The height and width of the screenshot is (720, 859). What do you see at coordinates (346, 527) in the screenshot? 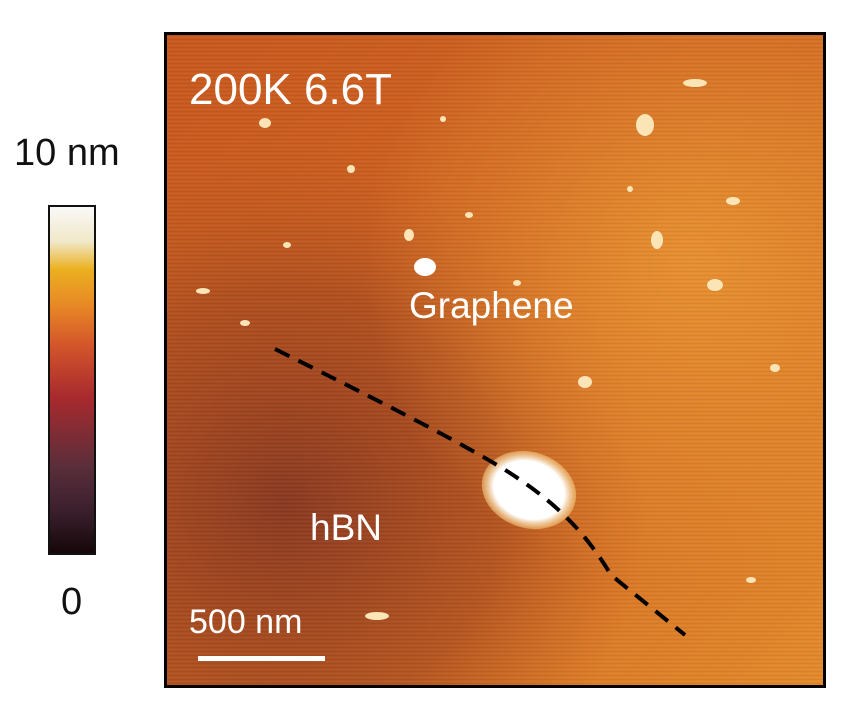
I see `hbn-region-label: hBN` at bounding box center [346, 527].